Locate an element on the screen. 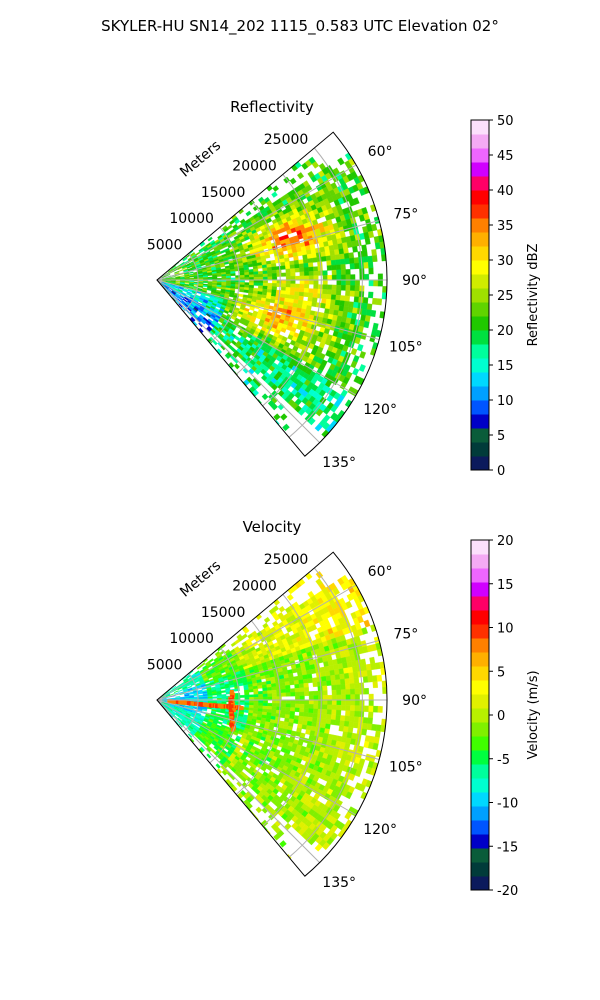 The image size is (600, 1000). azimuth-spoke is located at coordinates (268, 730).